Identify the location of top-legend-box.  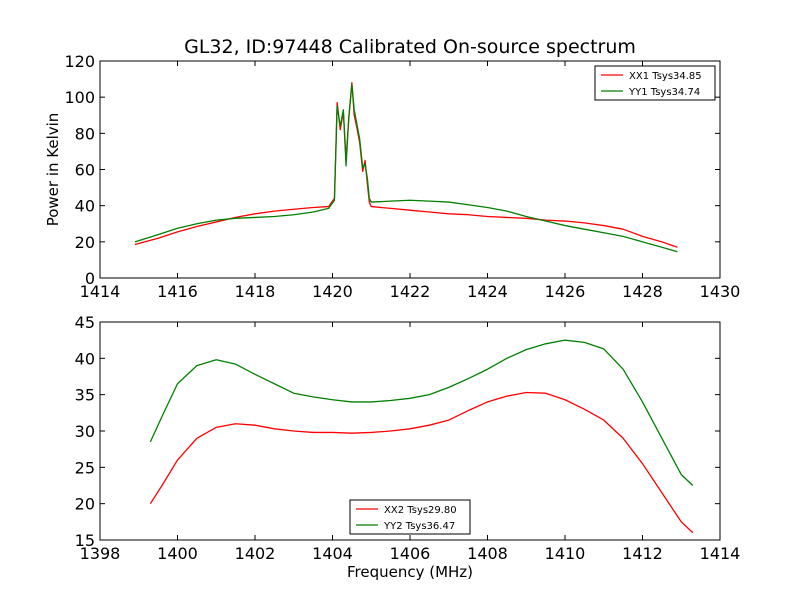
(655, 83).